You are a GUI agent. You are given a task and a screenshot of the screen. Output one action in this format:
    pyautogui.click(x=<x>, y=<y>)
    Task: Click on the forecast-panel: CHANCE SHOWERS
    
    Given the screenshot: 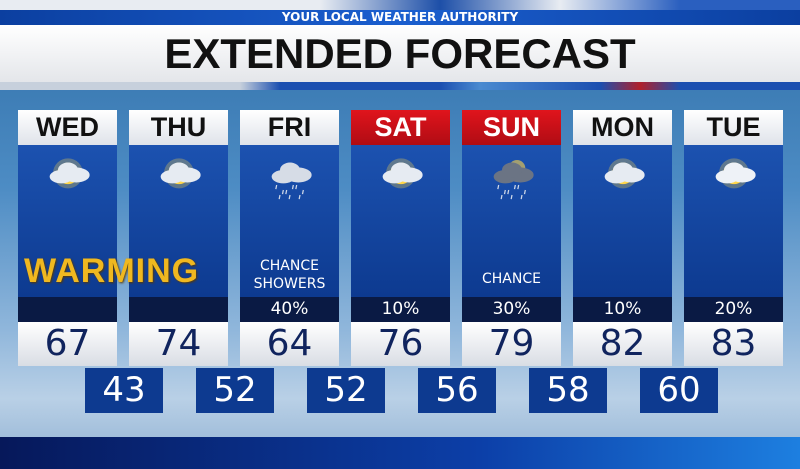 What is the action you would take?
    pyautogui.click(x=289, y=221)
    